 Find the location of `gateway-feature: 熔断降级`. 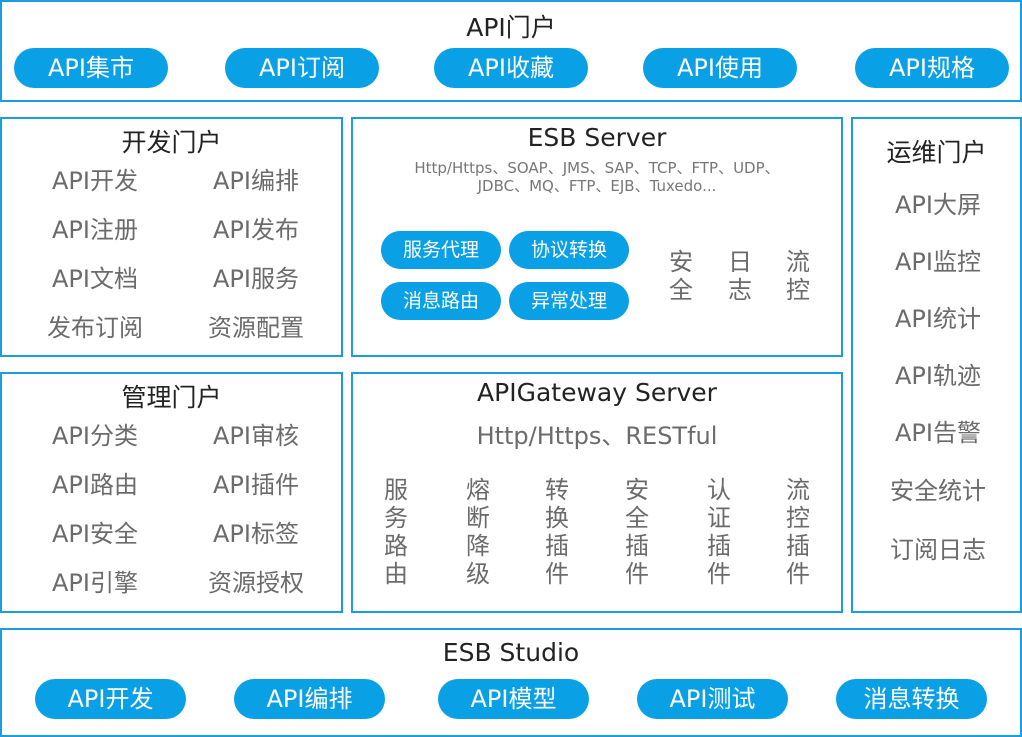

gateway-feature: 熔断降级 is located at coordinates (478, 532).